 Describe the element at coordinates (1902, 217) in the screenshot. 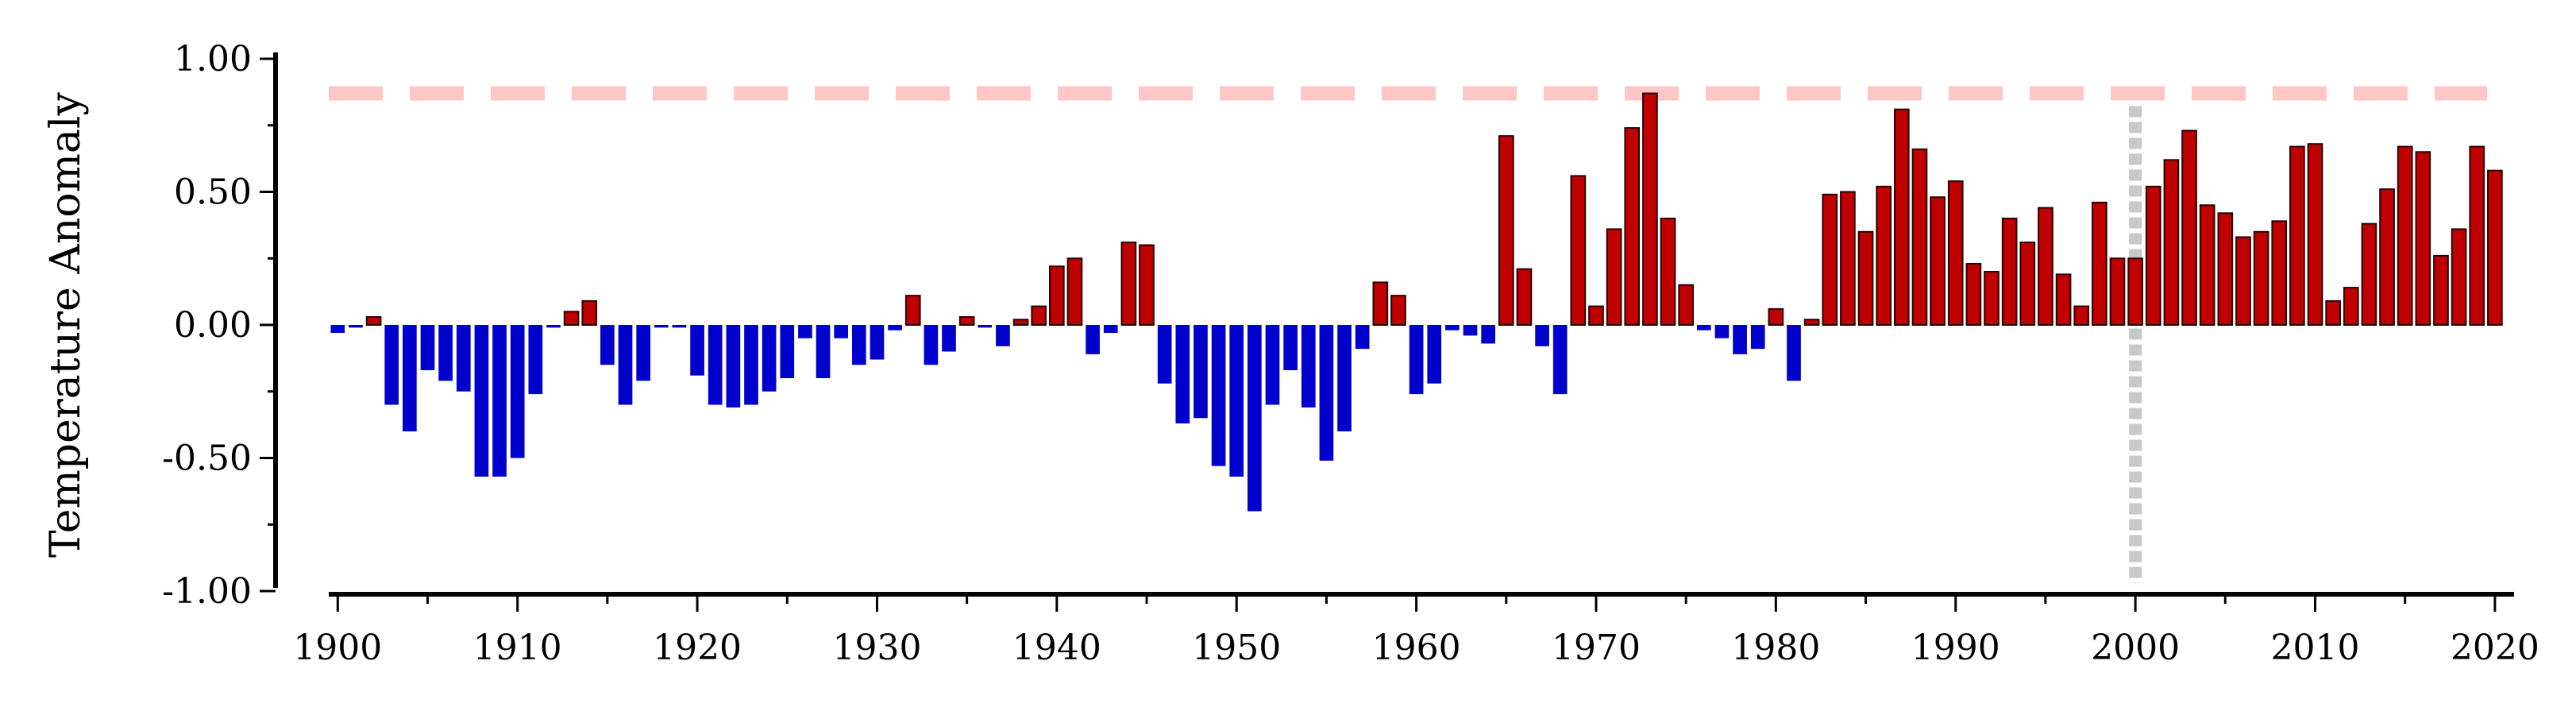

I see `bar-1987` at that location.